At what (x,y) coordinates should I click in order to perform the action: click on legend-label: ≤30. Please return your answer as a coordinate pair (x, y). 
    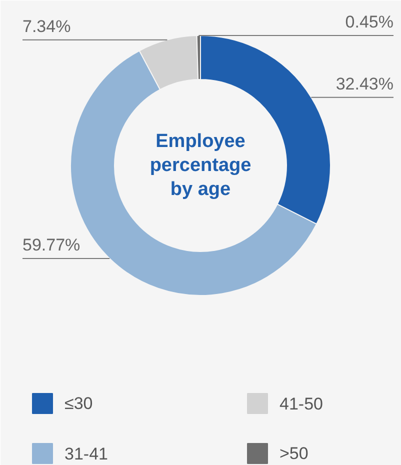
    Looking at the image, I should click on (78, 403).